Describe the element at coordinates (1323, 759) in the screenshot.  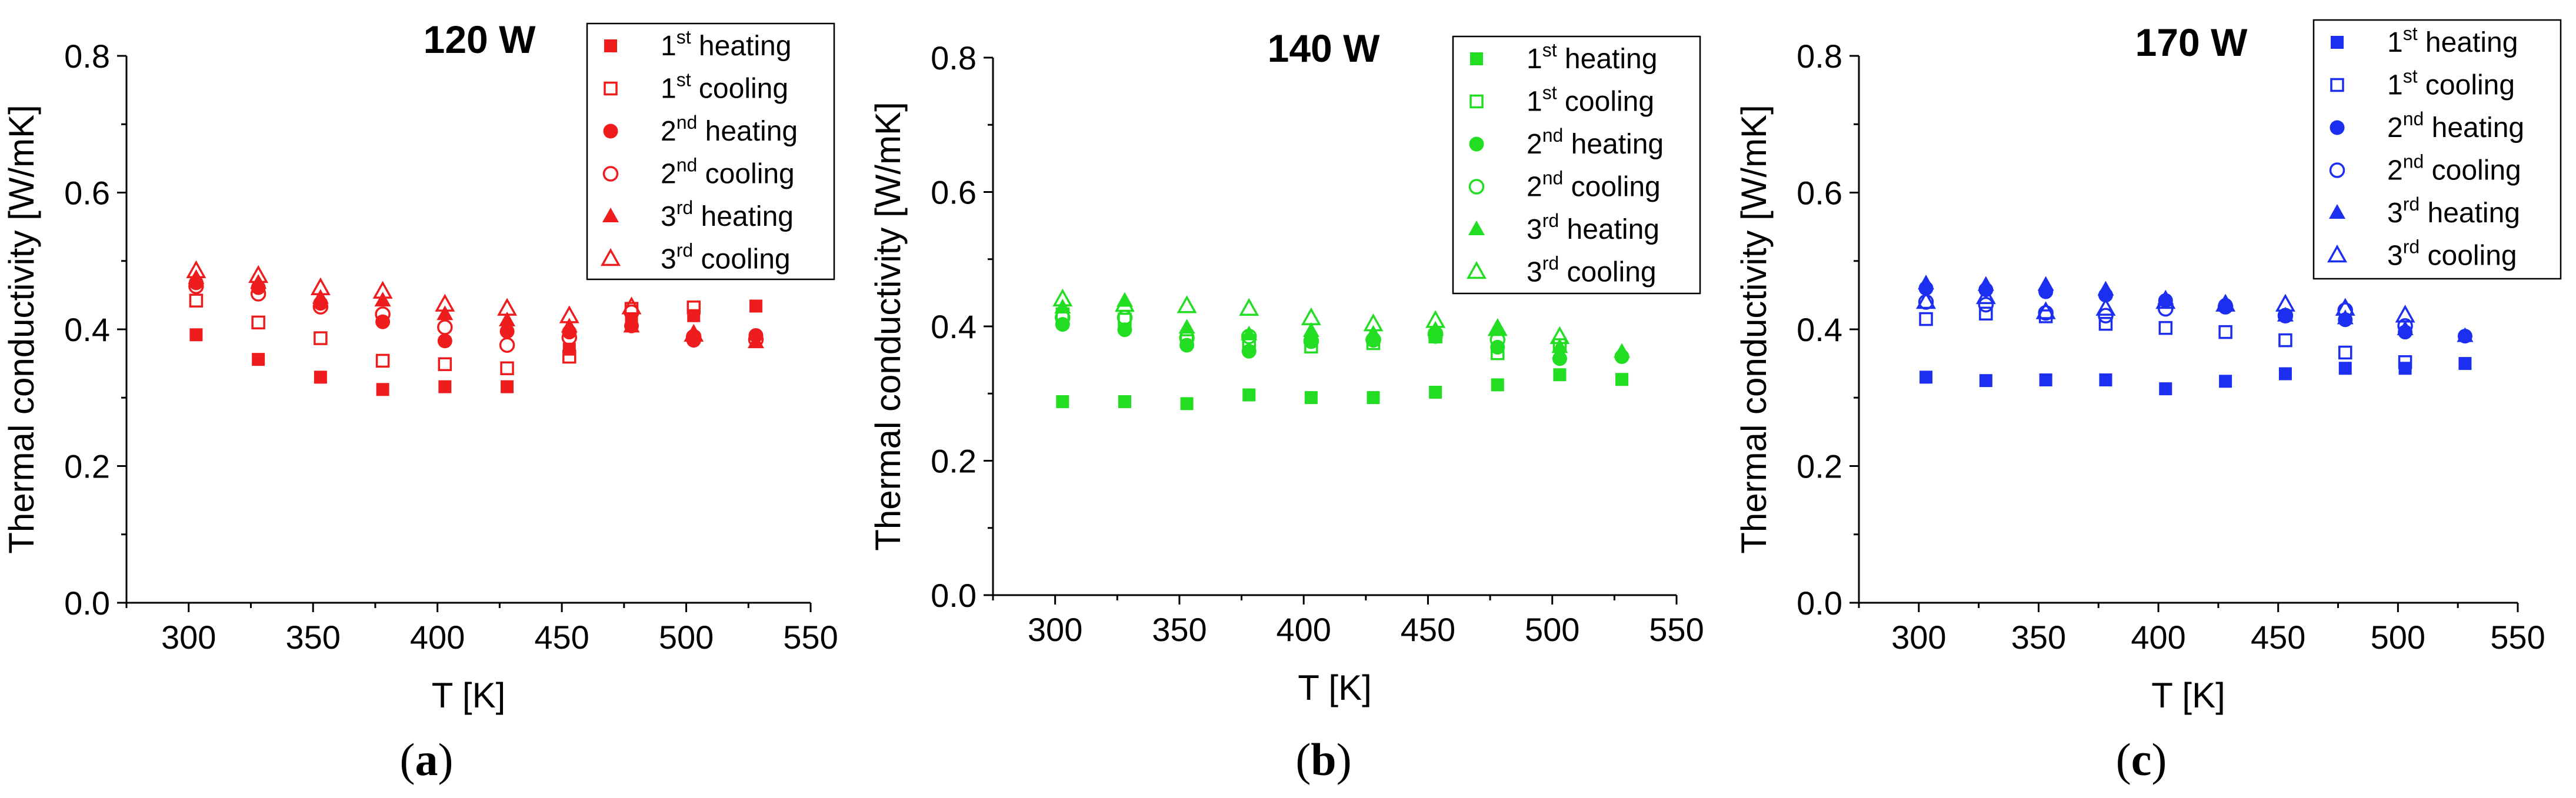
I see `panel-label: (b)` at that location.